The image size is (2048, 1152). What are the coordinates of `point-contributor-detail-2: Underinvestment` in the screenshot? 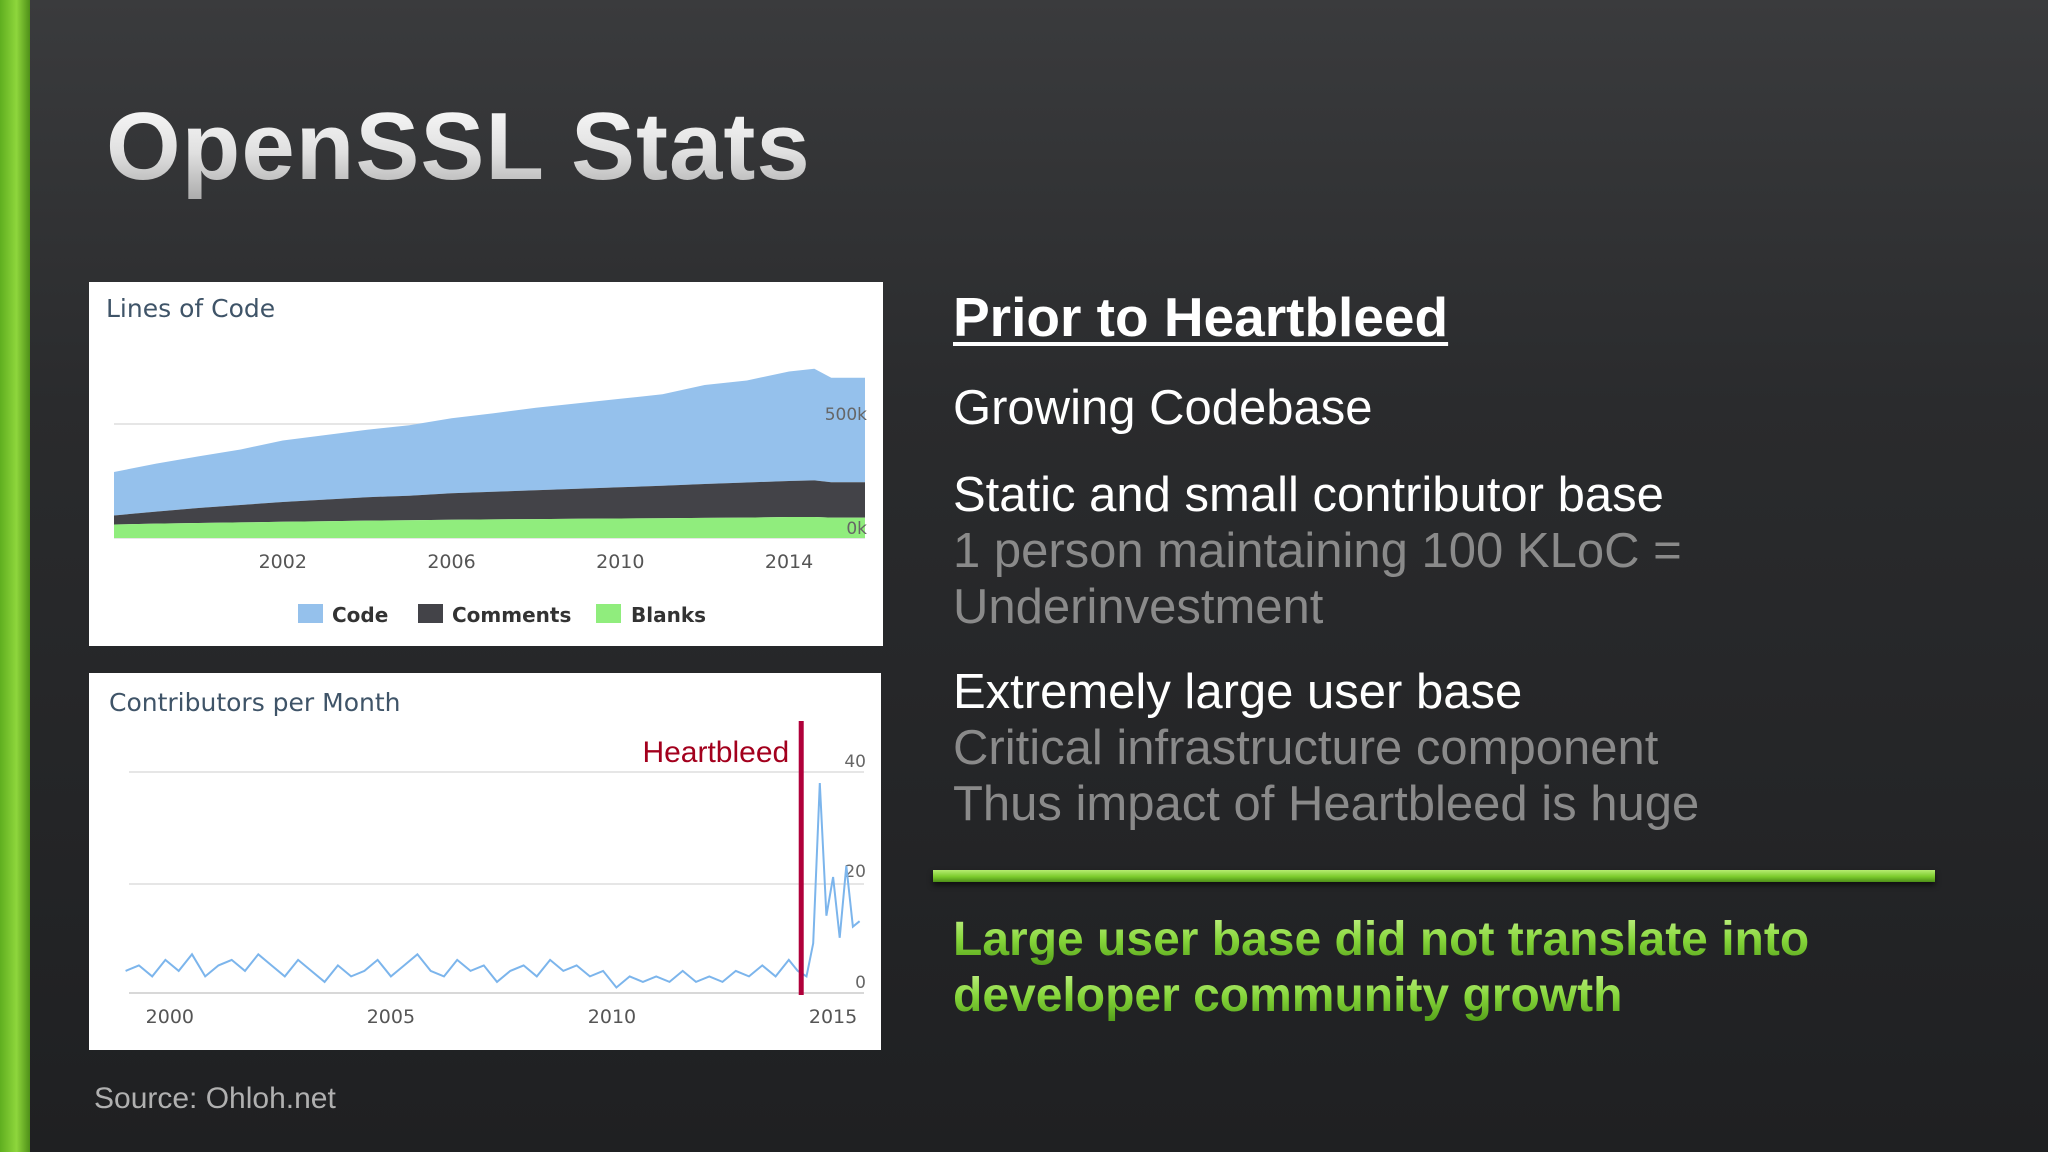 It's located at (1138, 607).